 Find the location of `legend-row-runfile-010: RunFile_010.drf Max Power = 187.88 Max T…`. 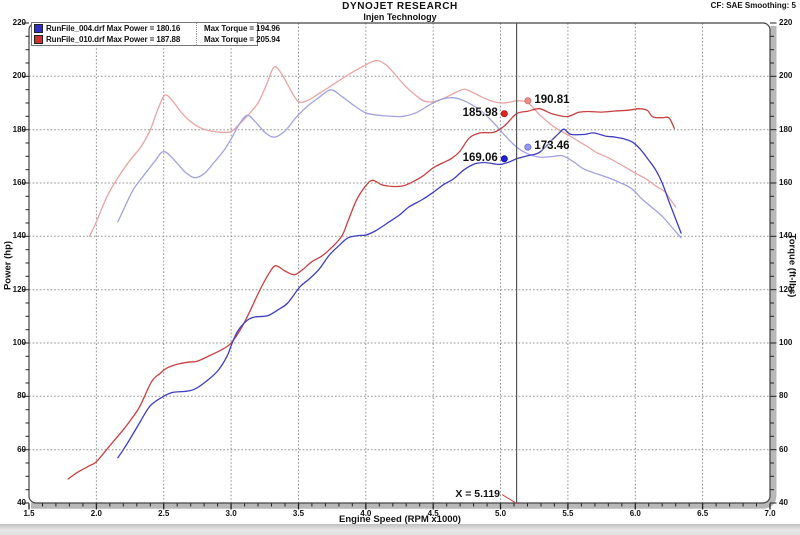

legend-row-runfile-010: RunFile_010.drf Max Power = 187.88 Max T… is located at coordinates (156, 39).